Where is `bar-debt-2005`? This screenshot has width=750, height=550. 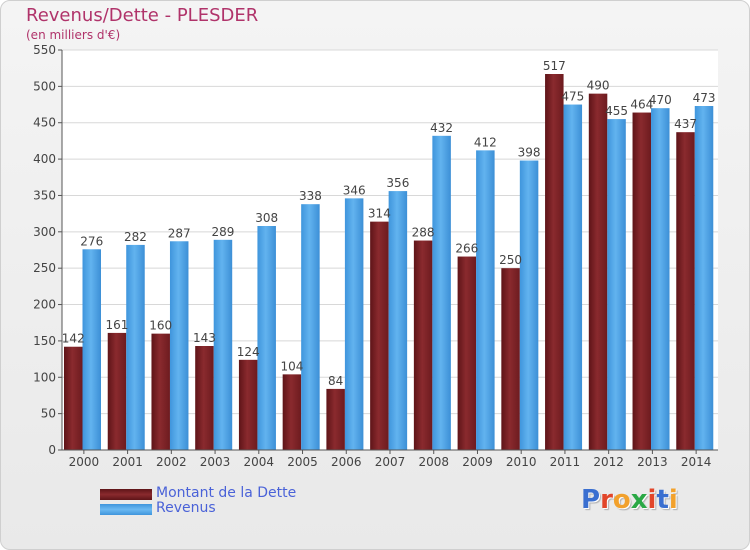 bar-debt-2005 is located at coordinates (292, 412).